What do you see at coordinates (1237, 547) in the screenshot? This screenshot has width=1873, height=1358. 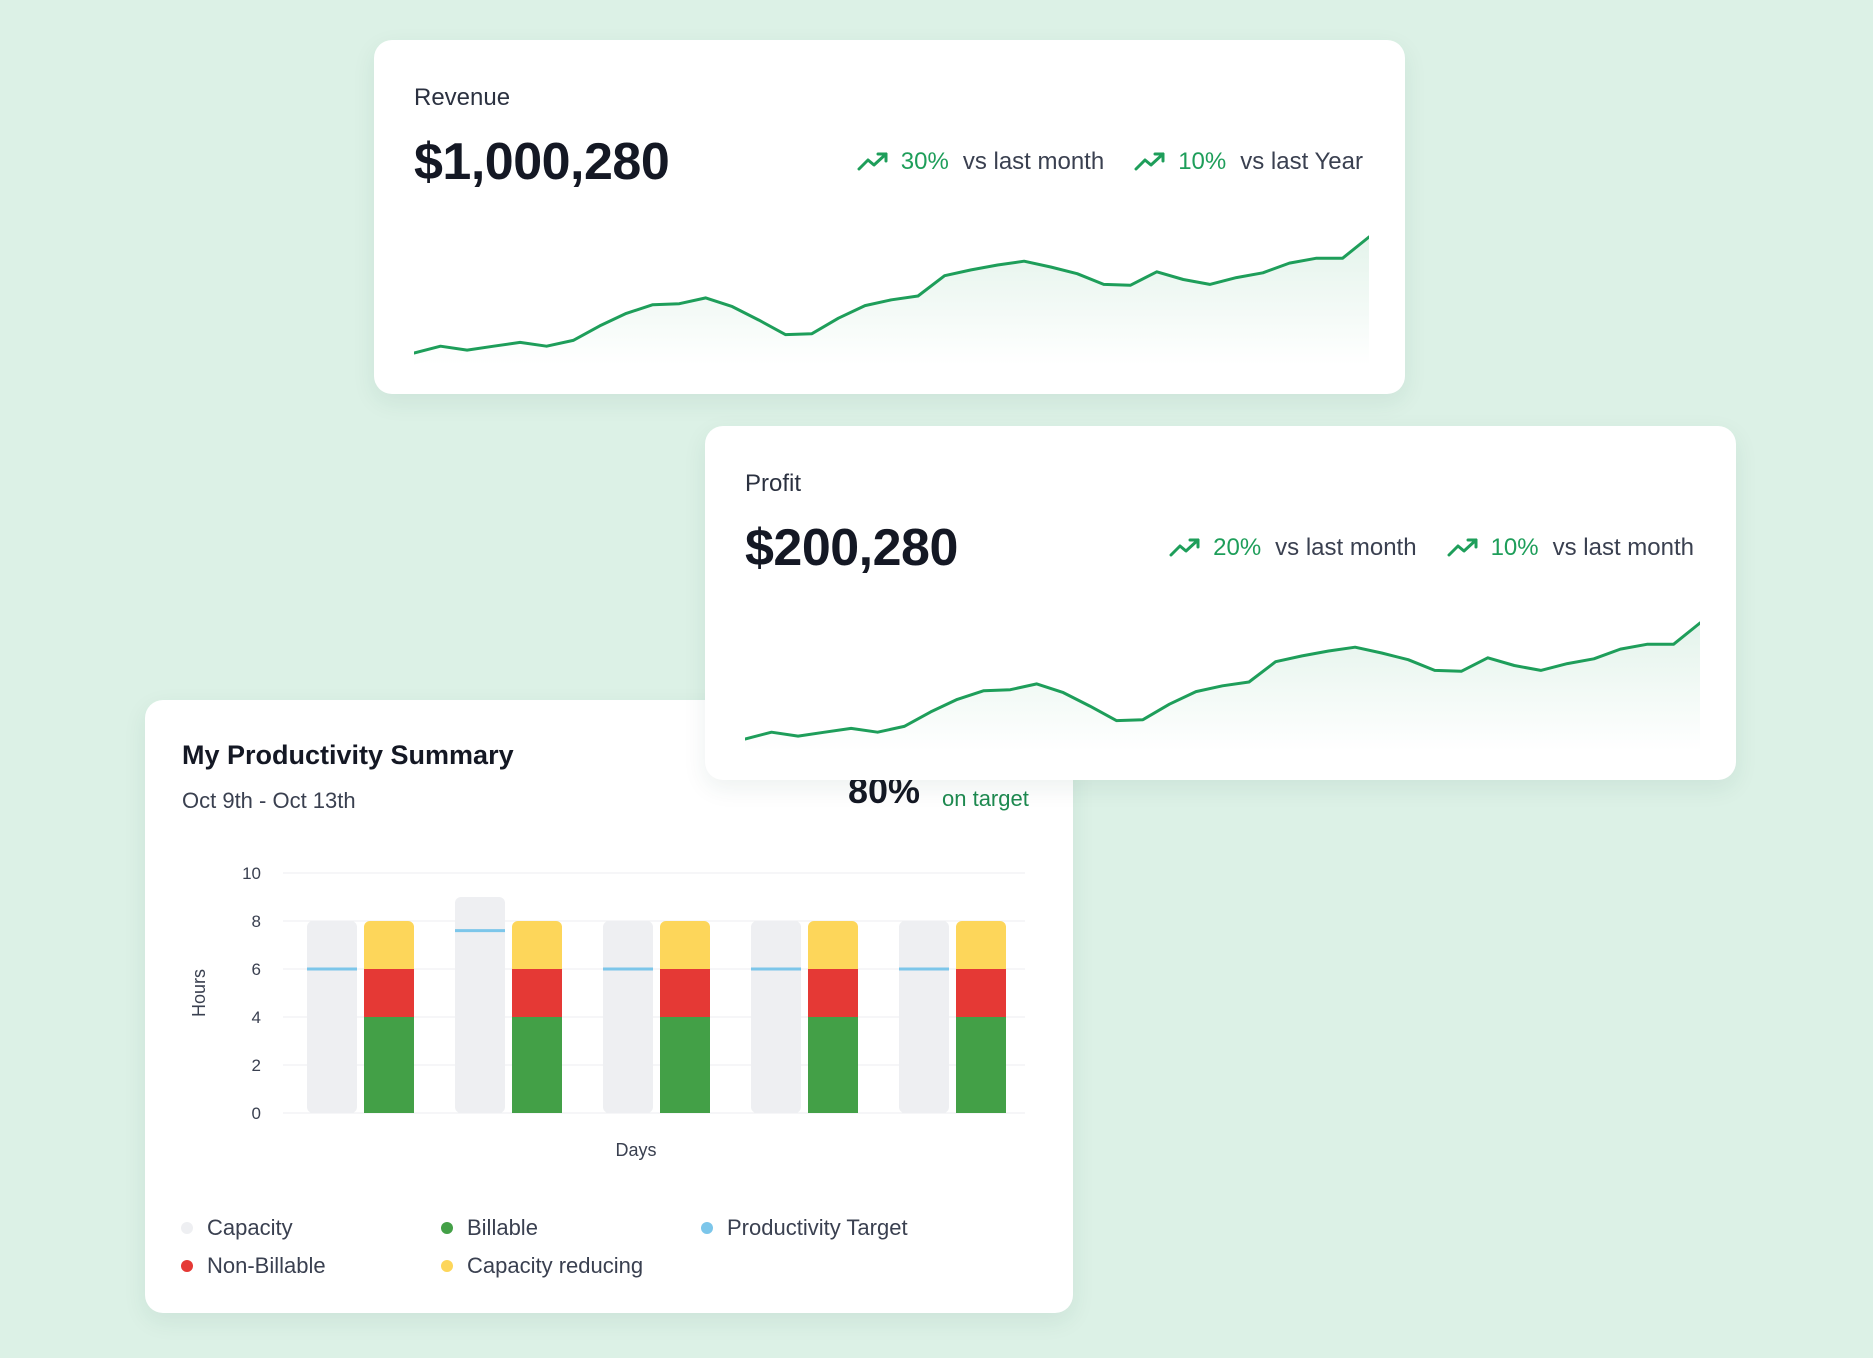 I see `profit-stat-1-pct: 20%` at bounding box center [1237, 547].